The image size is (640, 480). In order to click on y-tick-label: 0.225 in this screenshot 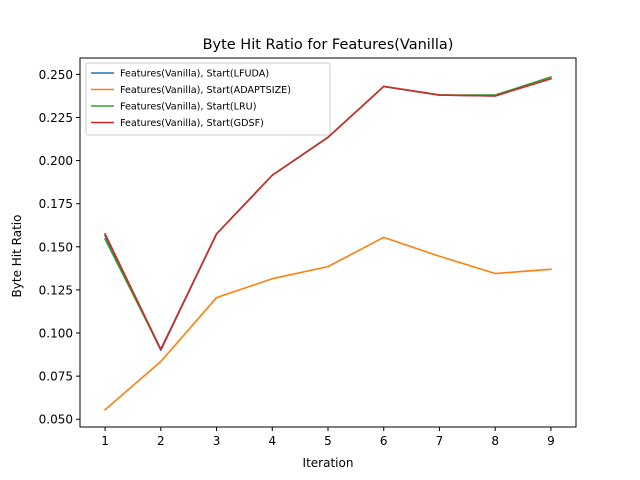, I will do `click(56, 118)`.